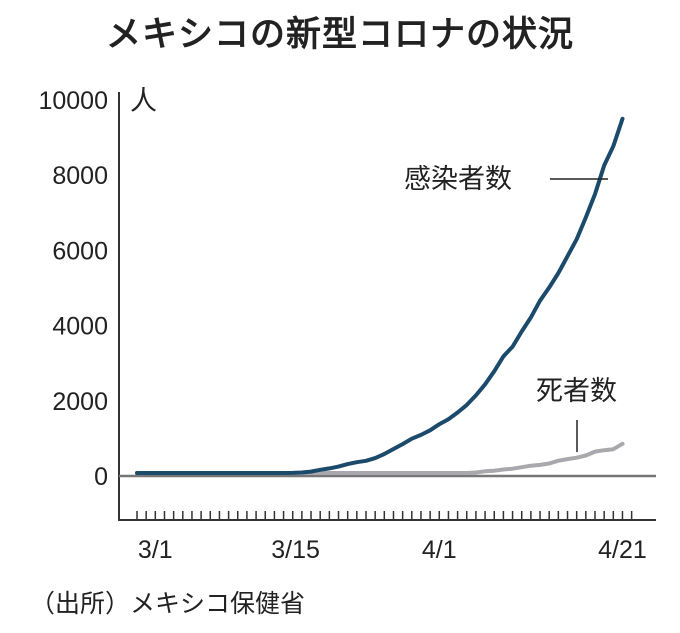  I want to click on y-tick-label: 0, so click(101, 477).